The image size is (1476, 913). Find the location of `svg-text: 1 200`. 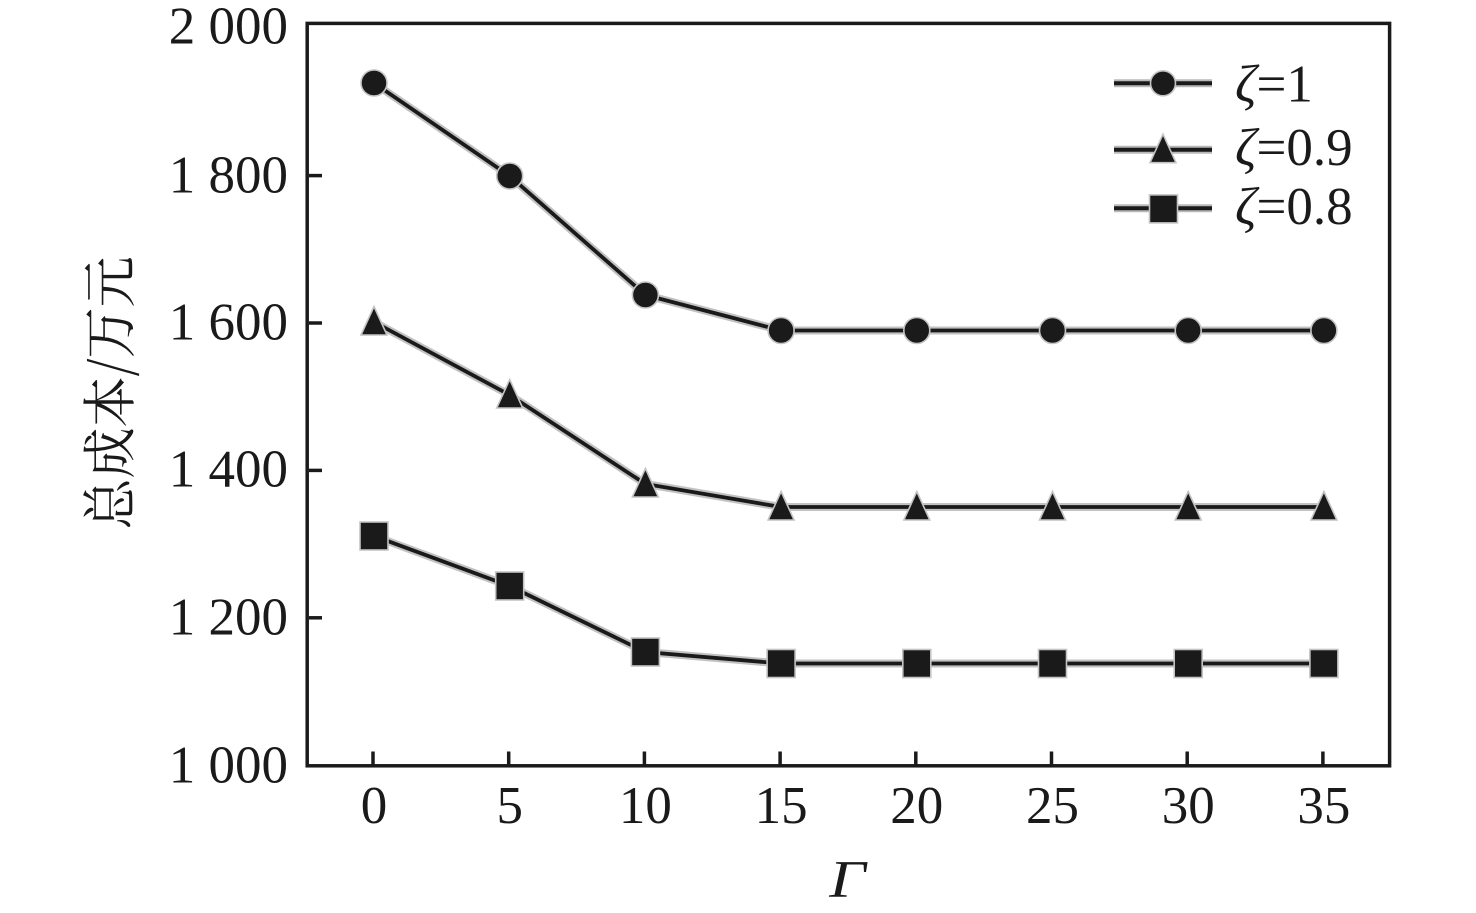

svg-text: 1 200 is located at coordinates (228, 618).